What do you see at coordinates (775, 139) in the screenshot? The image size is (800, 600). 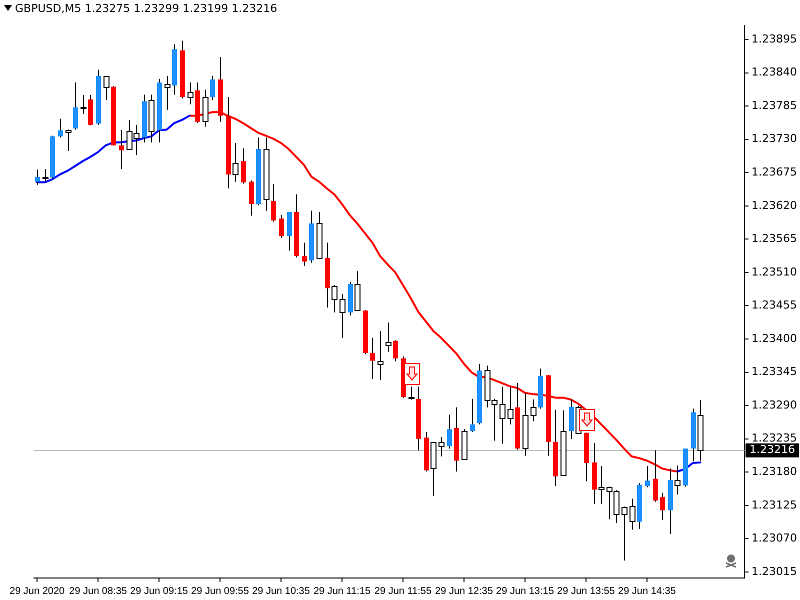 I see `y-tick-label: 1.23730` at bounding box center [775, 139].